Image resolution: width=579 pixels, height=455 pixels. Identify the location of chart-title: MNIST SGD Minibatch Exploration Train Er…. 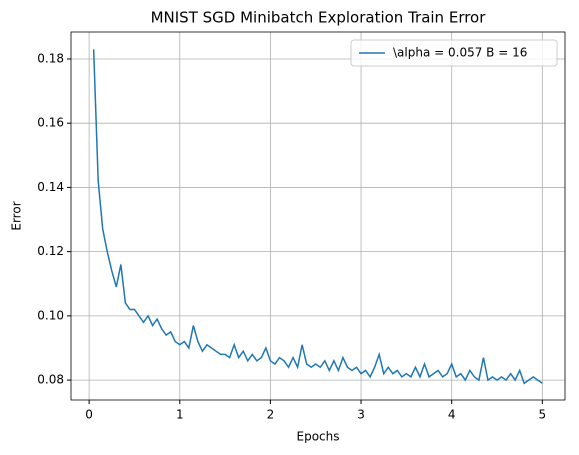
(319, 18).